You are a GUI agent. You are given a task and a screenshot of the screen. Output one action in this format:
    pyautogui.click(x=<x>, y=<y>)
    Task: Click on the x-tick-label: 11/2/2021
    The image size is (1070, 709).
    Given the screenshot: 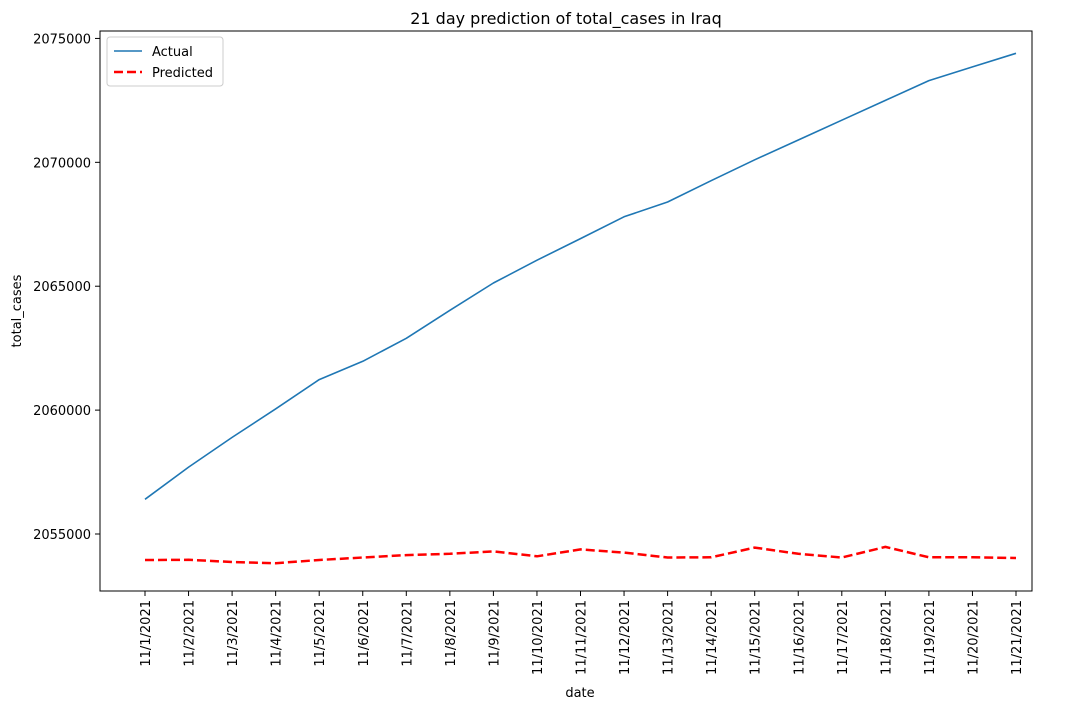 What is the action you would take?
    pyautogui.click(x=190, y=633)
    